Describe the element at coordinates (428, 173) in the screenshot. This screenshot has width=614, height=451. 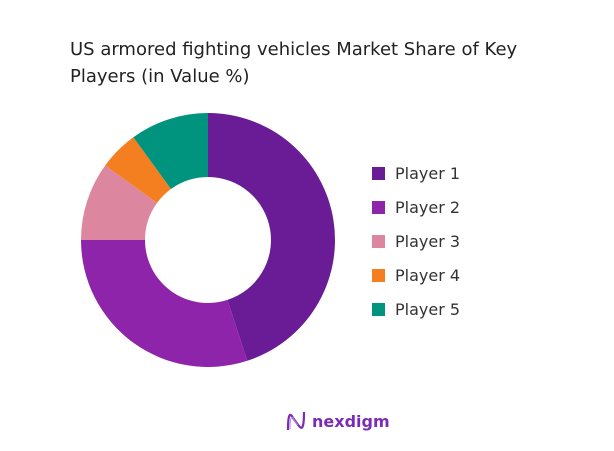
I see `legend-label: Player 1` at that location.